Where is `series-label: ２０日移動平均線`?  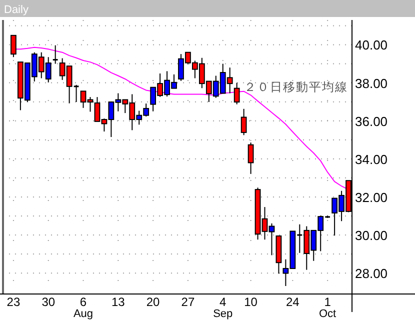
series-label: ２０日移動平均線 is located at coordinates (296, 87).